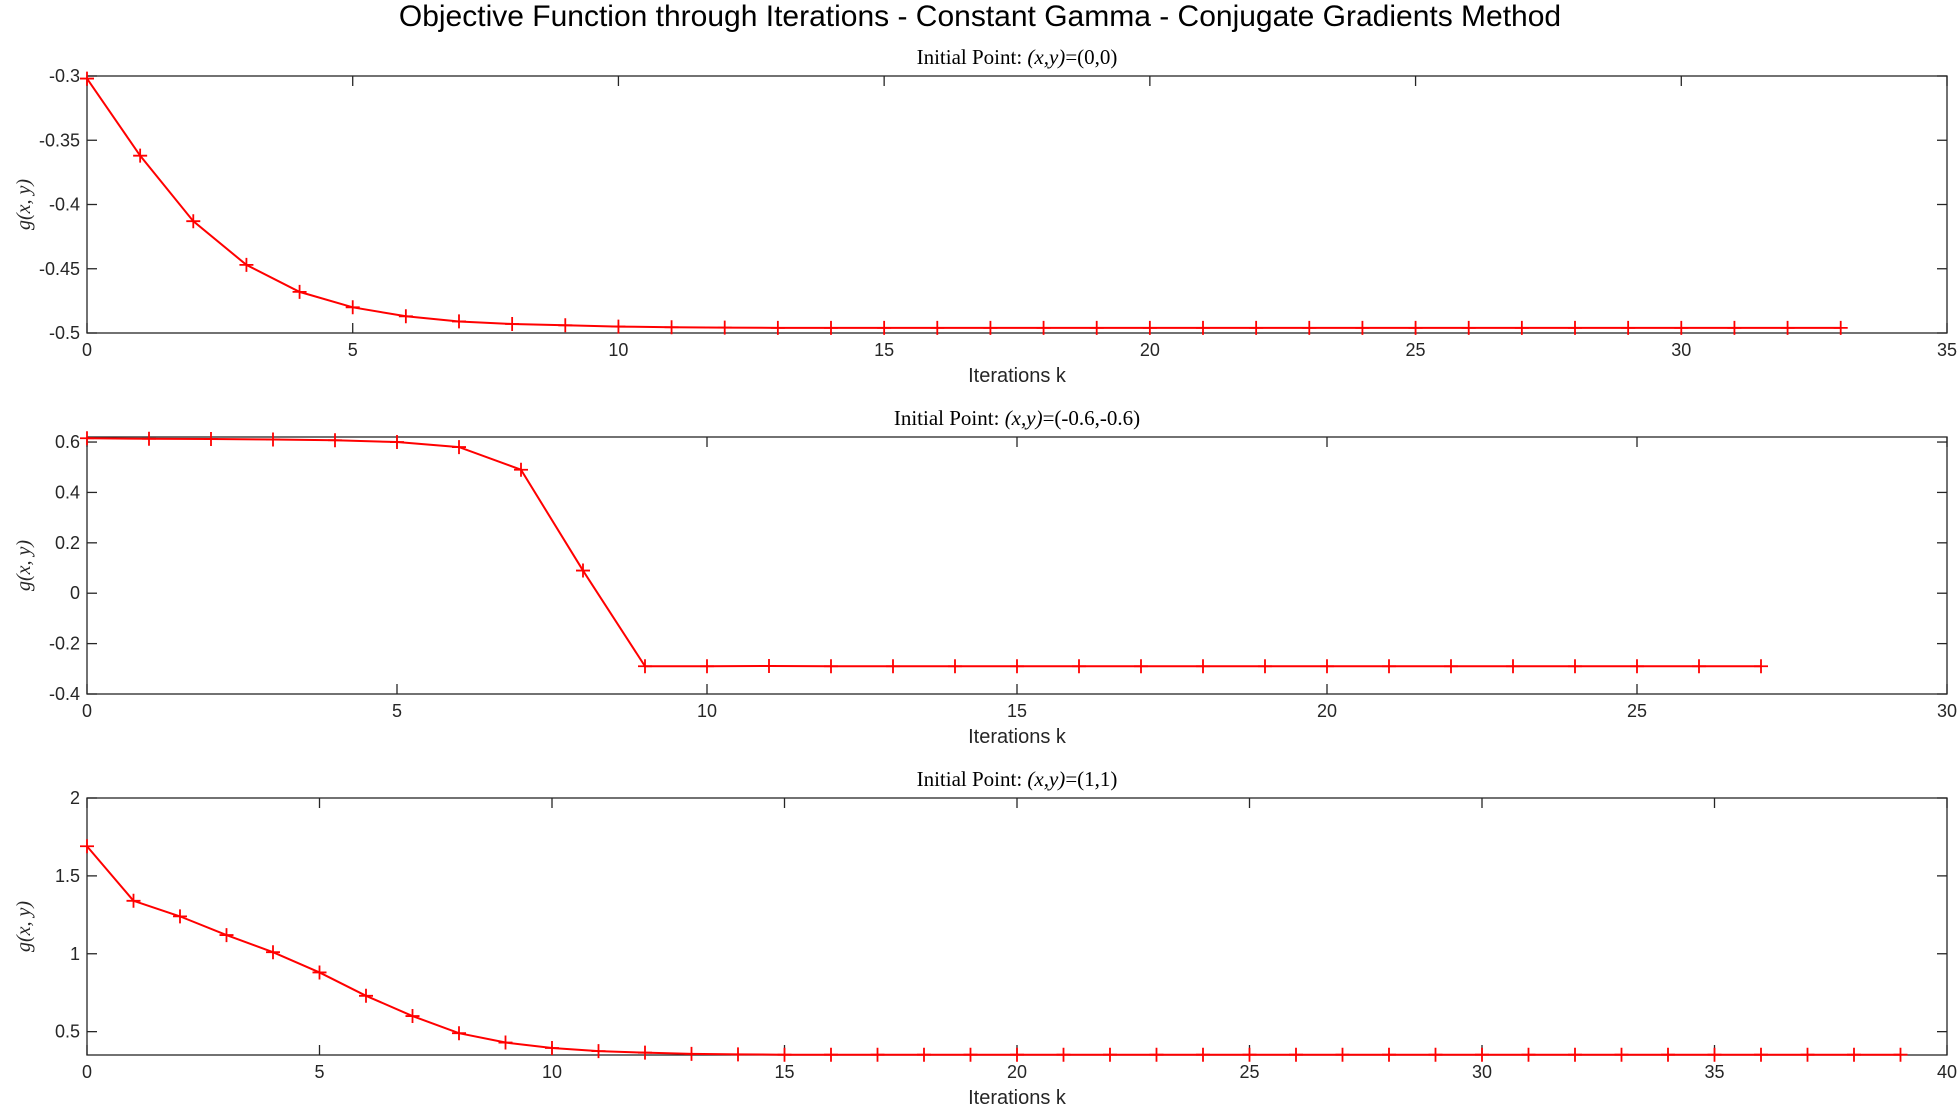  I want to click on x-tick-label: 40, so click(1947, 1072).